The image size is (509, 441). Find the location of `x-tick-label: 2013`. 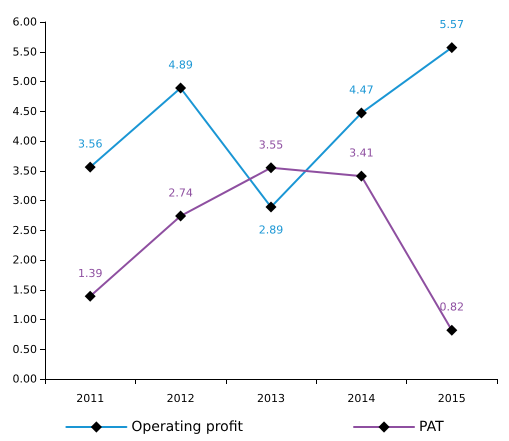

x-tick-label: 2013 is located at coordinates (271, 398).